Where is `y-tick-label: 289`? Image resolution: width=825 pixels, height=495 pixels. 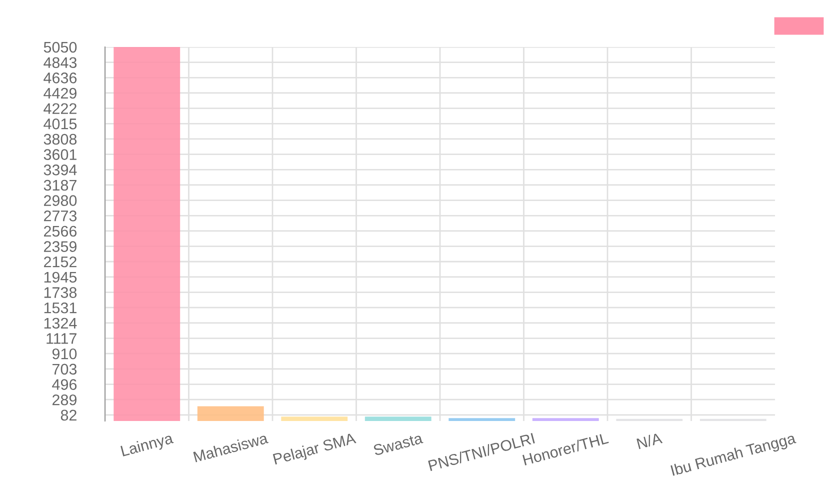 y-tick-label: 289 is located at coordinates (64, 400).